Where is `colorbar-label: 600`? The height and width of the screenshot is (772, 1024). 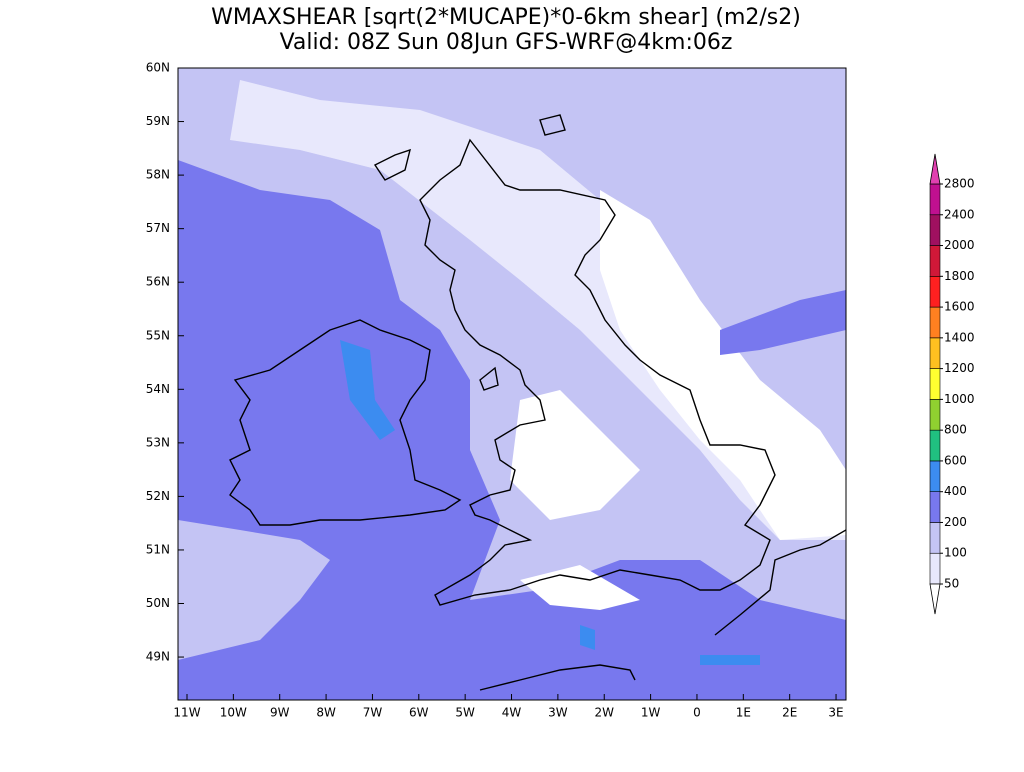
colorbar-label: 600 is located at coordinates (955, 460).